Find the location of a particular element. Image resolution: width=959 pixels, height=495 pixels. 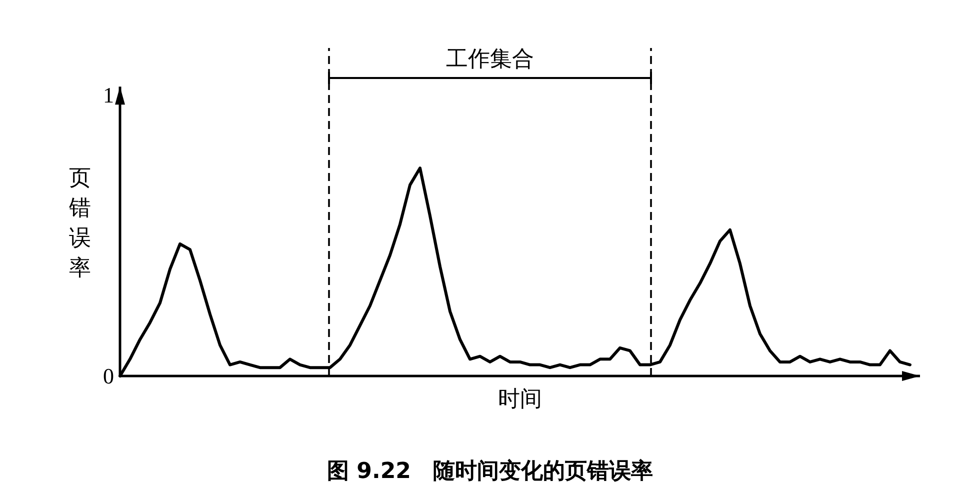

y-axis-title: 页错误率 is located at coordinates (79, 223).